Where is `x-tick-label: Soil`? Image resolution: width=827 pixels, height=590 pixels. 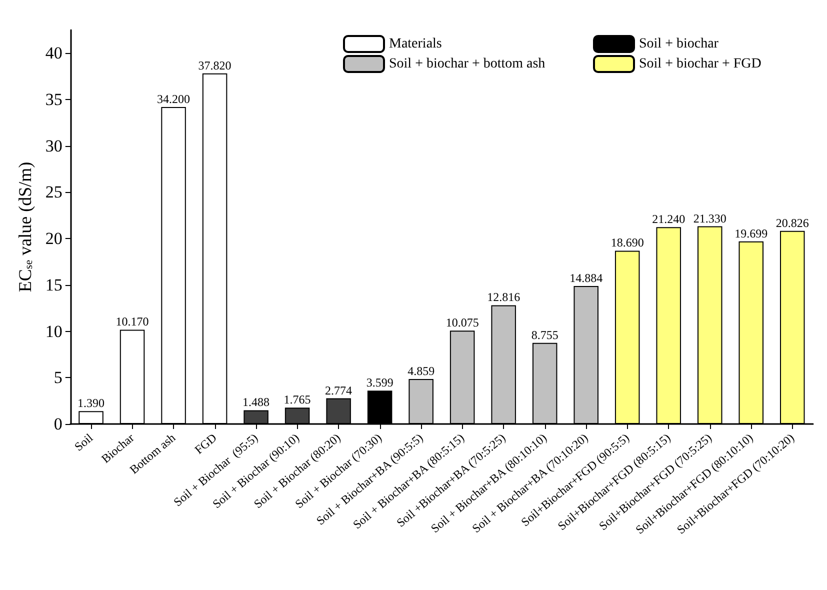 x-tick-label: Soil is located at coordinates (84, 442).